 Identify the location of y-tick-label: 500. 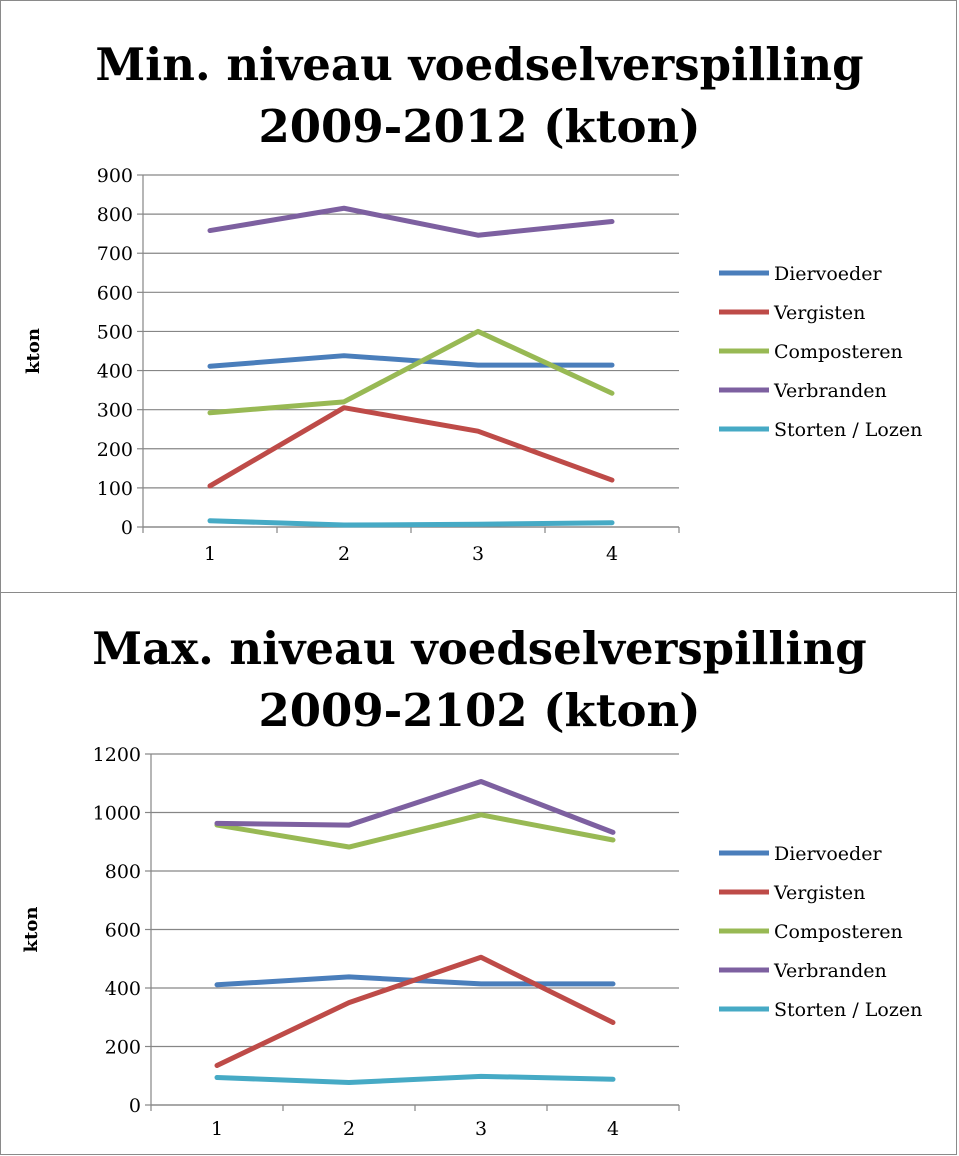
(115, 332).